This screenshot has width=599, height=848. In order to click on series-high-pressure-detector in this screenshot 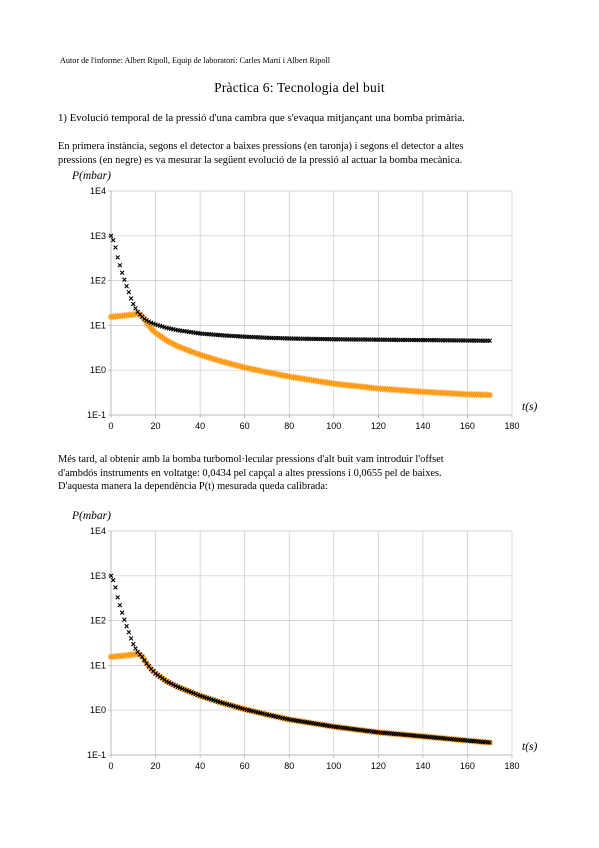, I will do `click(300, 288)`.